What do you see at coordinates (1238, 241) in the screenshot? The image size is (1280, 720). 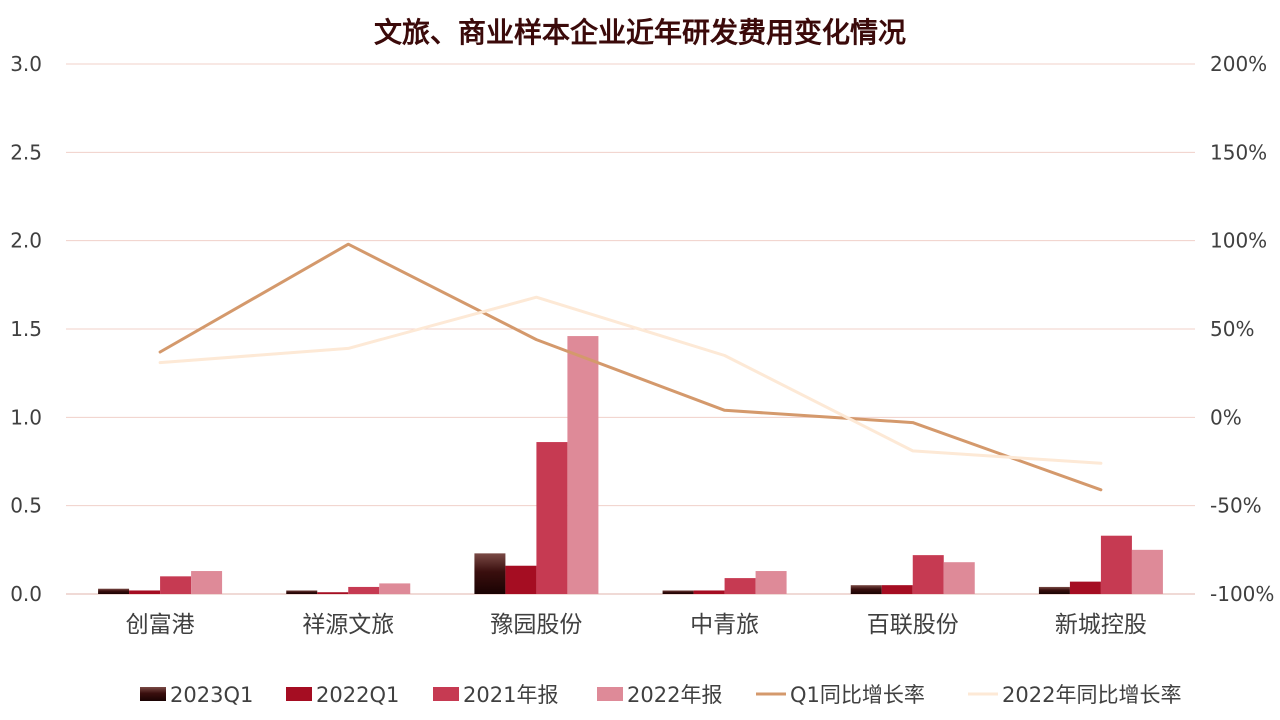 I see `y-right-tick-label: 100%` at bounding box center [1238, 241].